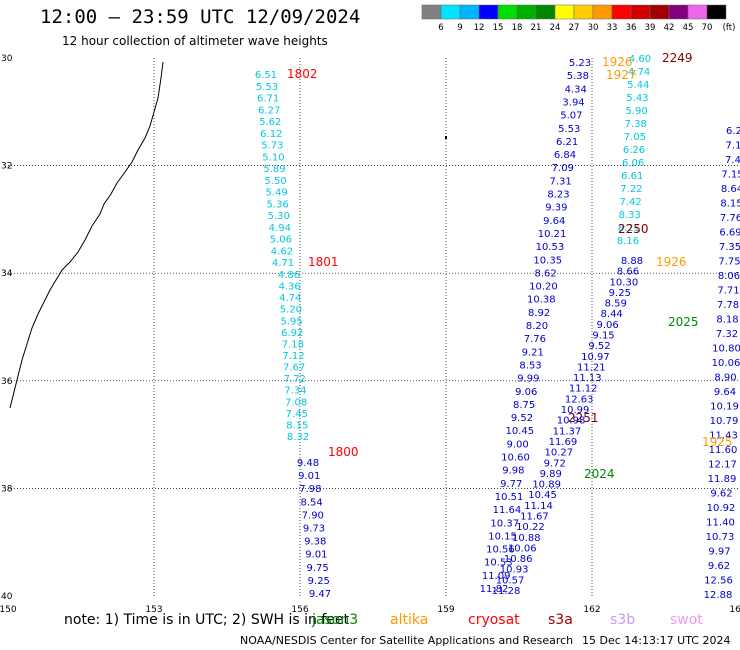 This screenshot has width=740, height=650. Describe the element at coordinates (269, 110) in the screenshot. I see `wave-height-label: 6.27` at that location.